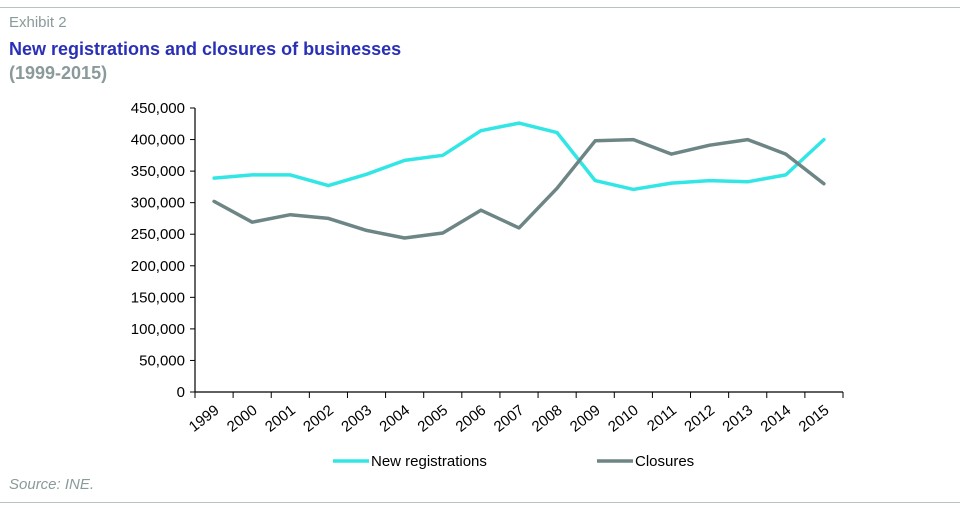  What do you see at coordinates (662, 418) in the screenshot?
I see `x-tick-label: 2011` at bounding box center [662, 418].